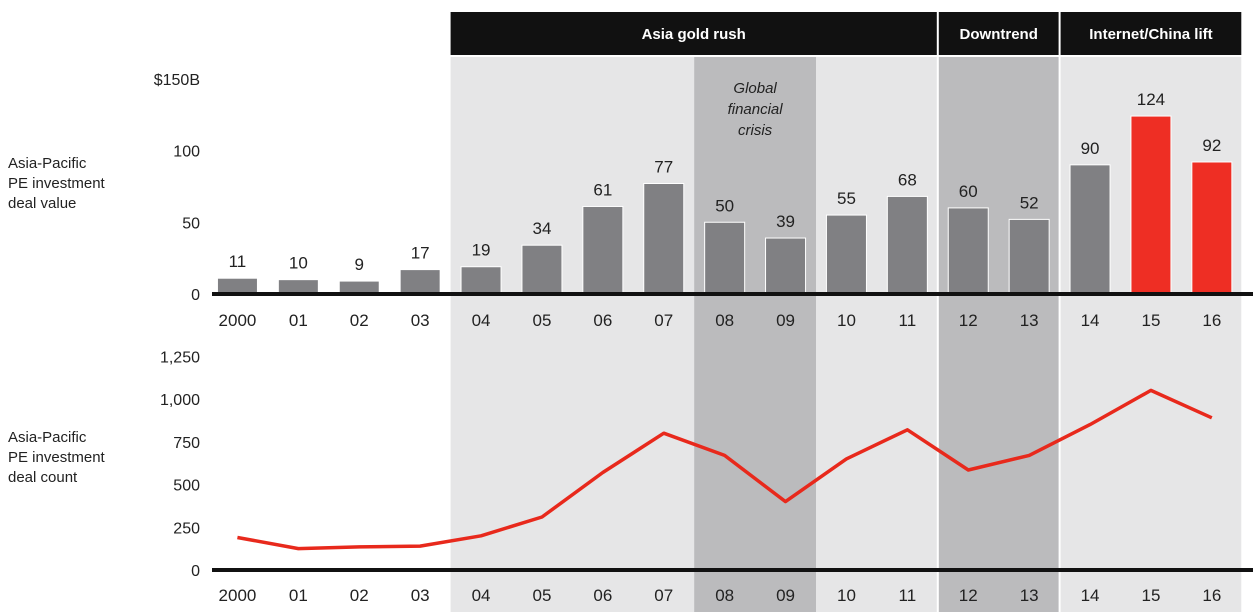 The image size is (1253, 612). What do you see at coordinates (58, 457) in the screenshot?
I see `deal-count-ylabel: Asia-Pacific PE investment deal count` at bounding box center [58, 457].